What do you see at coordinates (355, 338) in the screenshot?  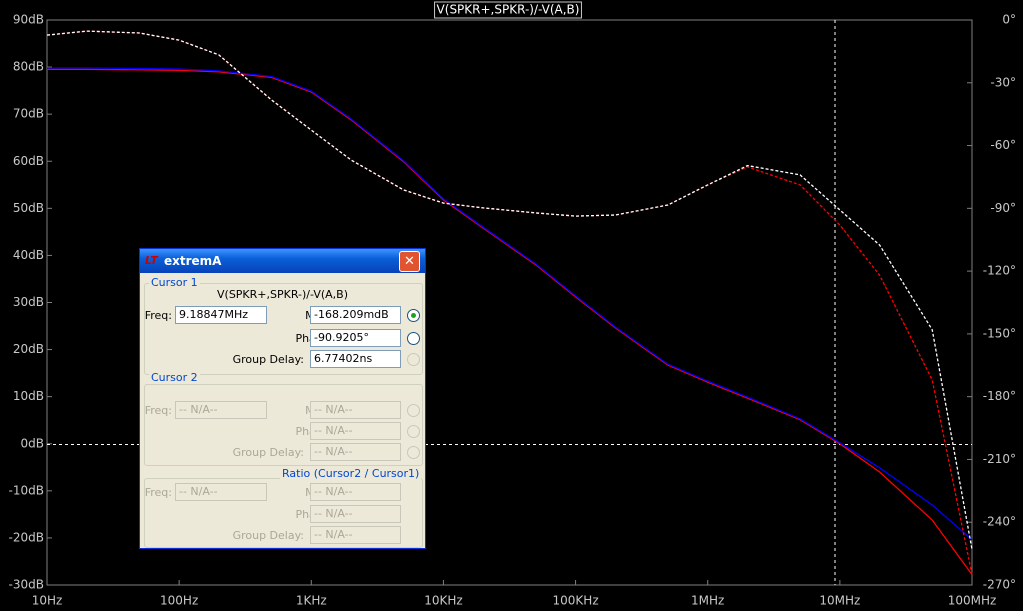 I see `phase-field: -90.9205°` at bounding box center [355, 338].